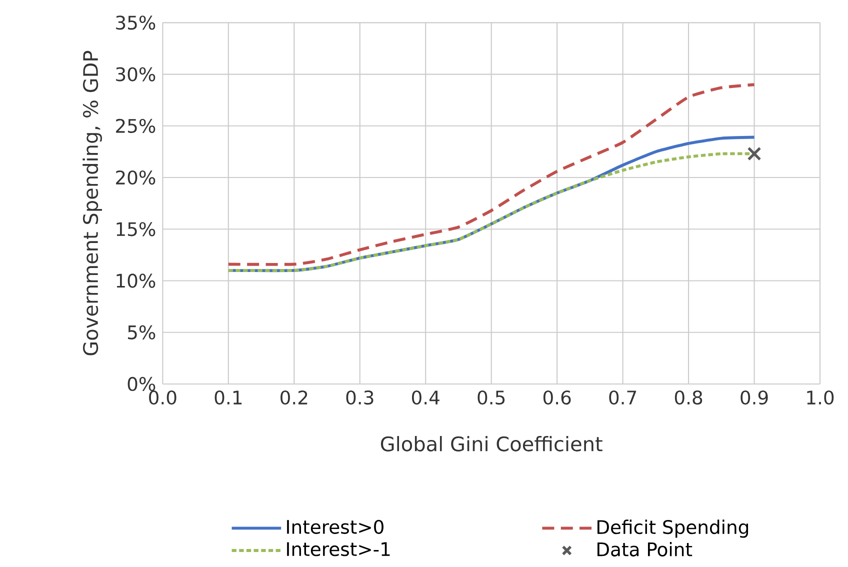  Describe the element at coordinates (142, 332) in the screenshot. I see `y-tick-label: 5%` at that location.